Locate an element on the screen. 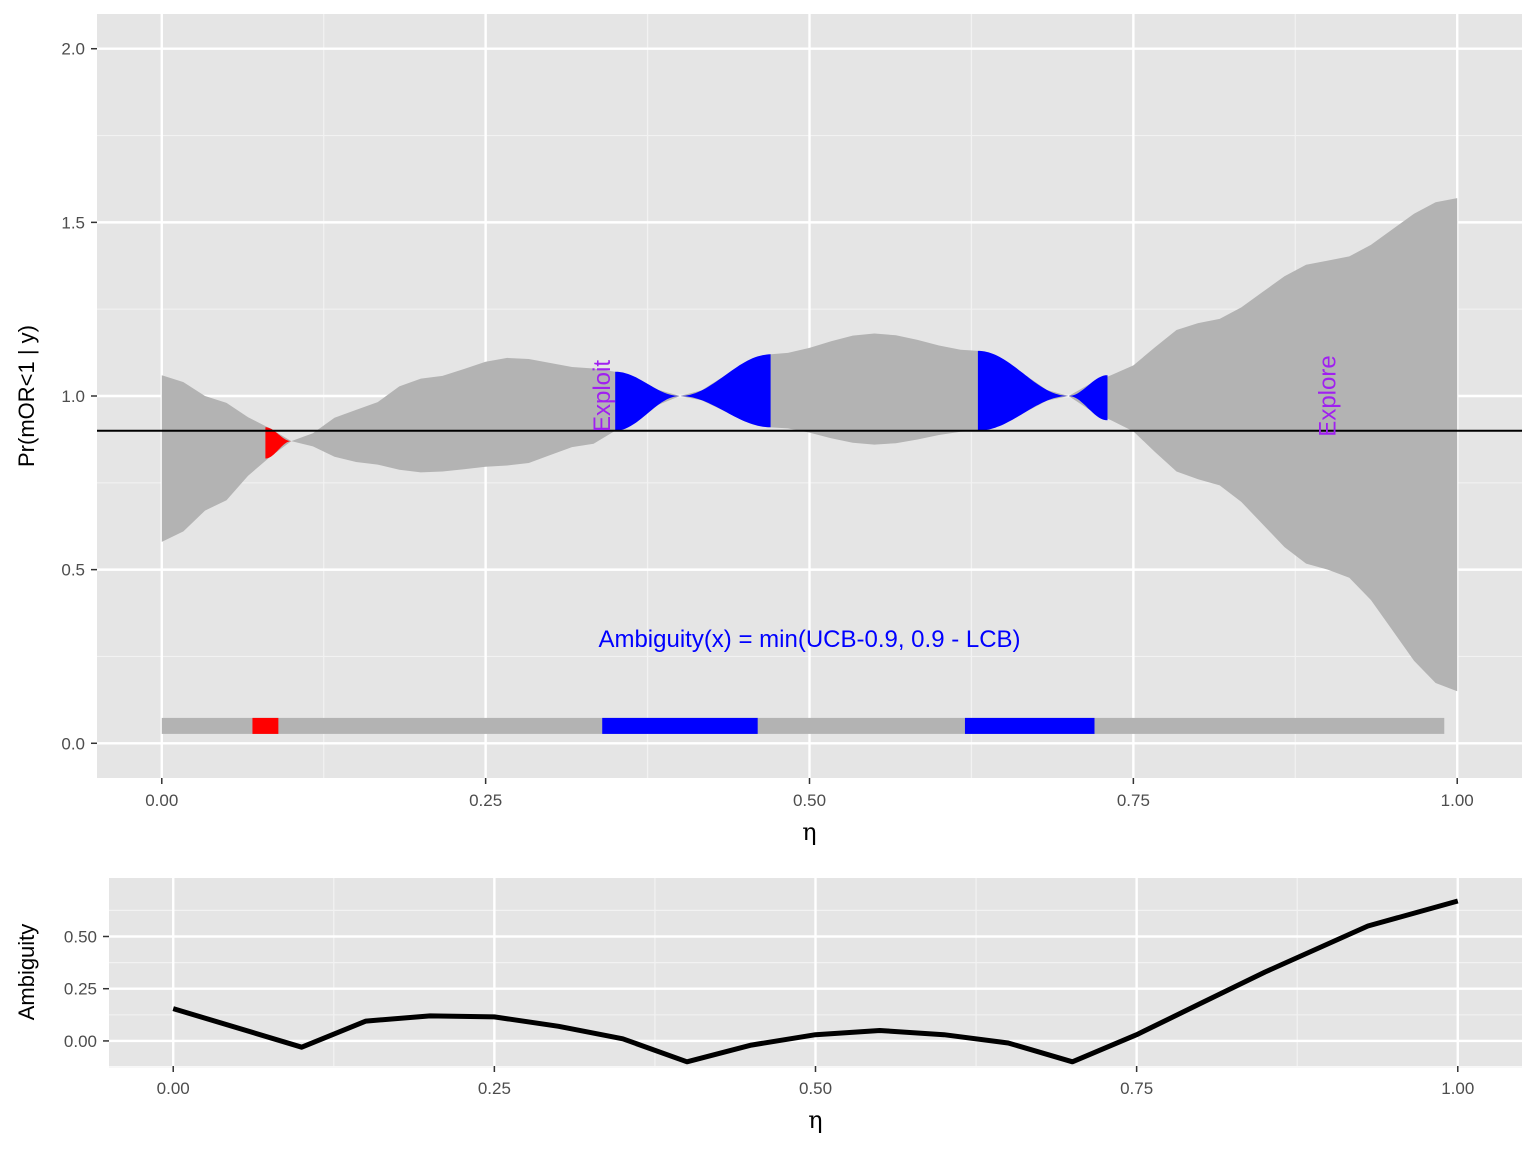 The width and height of the screenshot is (1536, 1152). ambiguity-formula-label: Ambiguity(x) = min(UCB-0.9, 0.9 - LCB) is located at coordinates (809, 639).